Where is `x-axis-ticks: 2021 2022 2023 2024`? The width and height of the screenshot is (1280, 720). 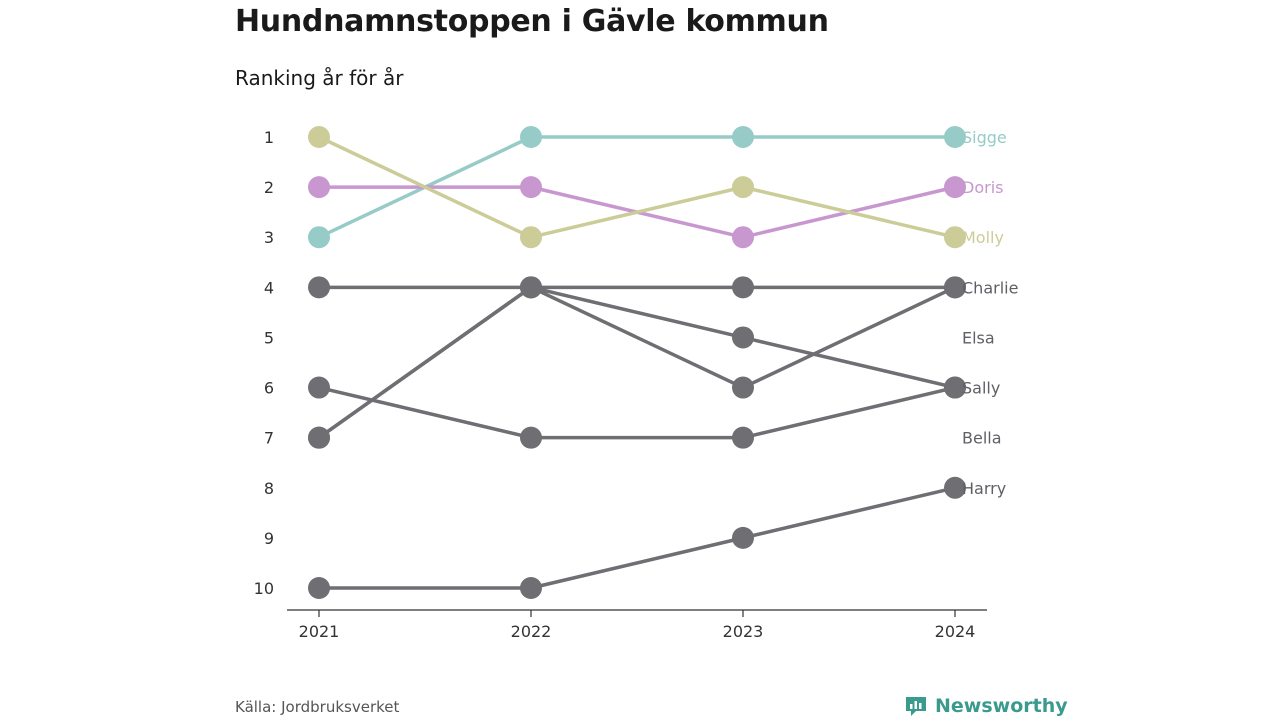 x-axis-ticks: 2021 2022 2023 2024 is located at coordinates (637, 625).